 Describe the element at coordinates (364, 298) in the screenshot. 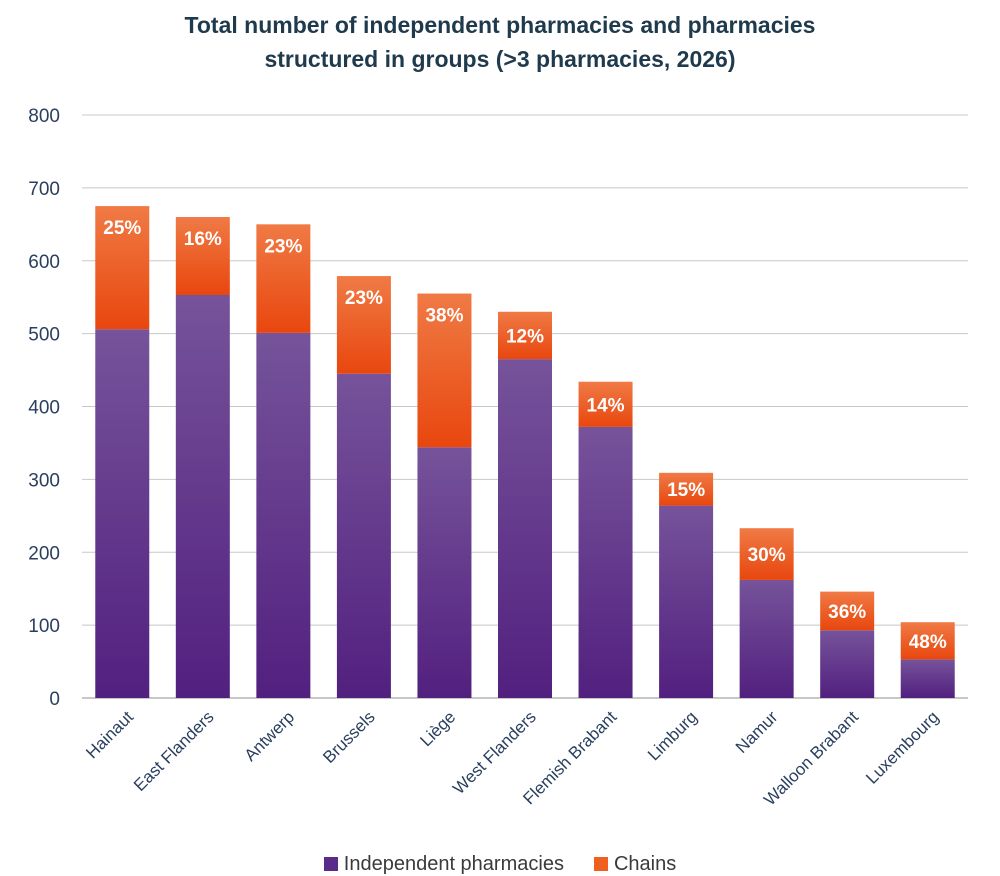

I see `data-label-3: 23%` at that location.